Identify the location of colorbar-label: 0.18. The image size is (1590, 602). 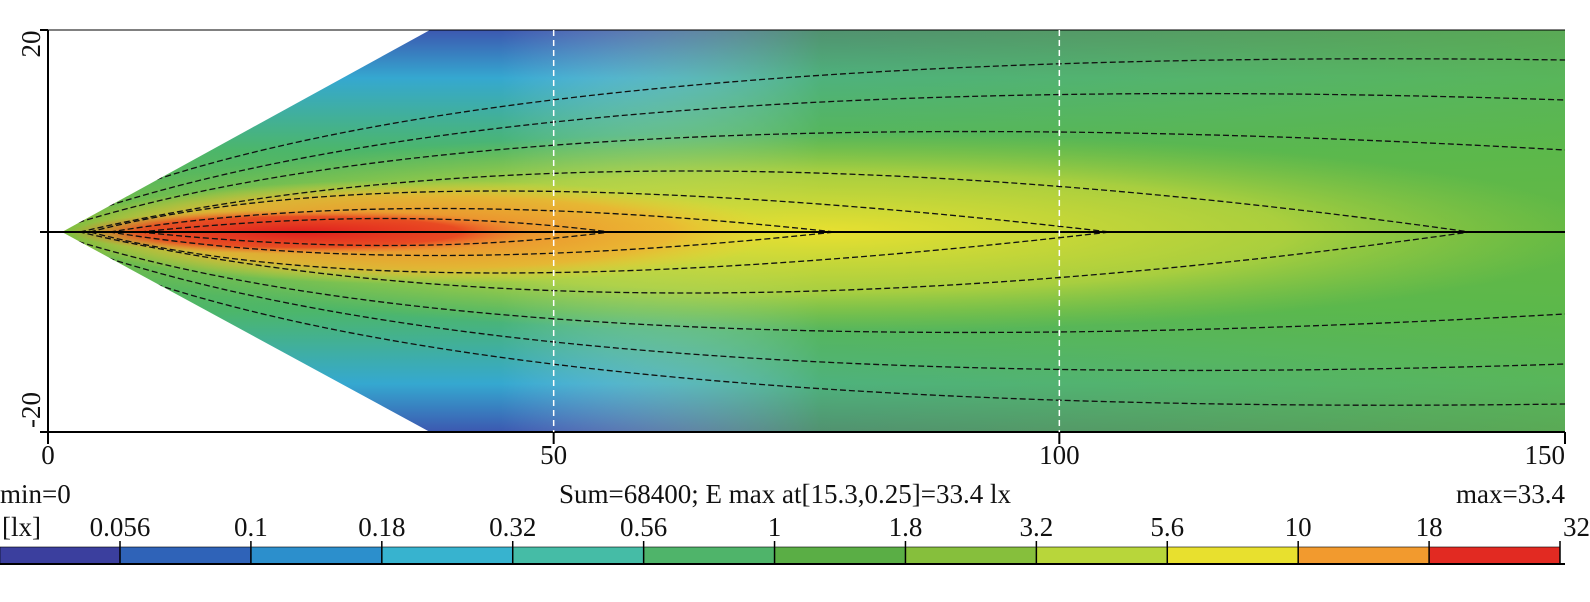
(381, 527).